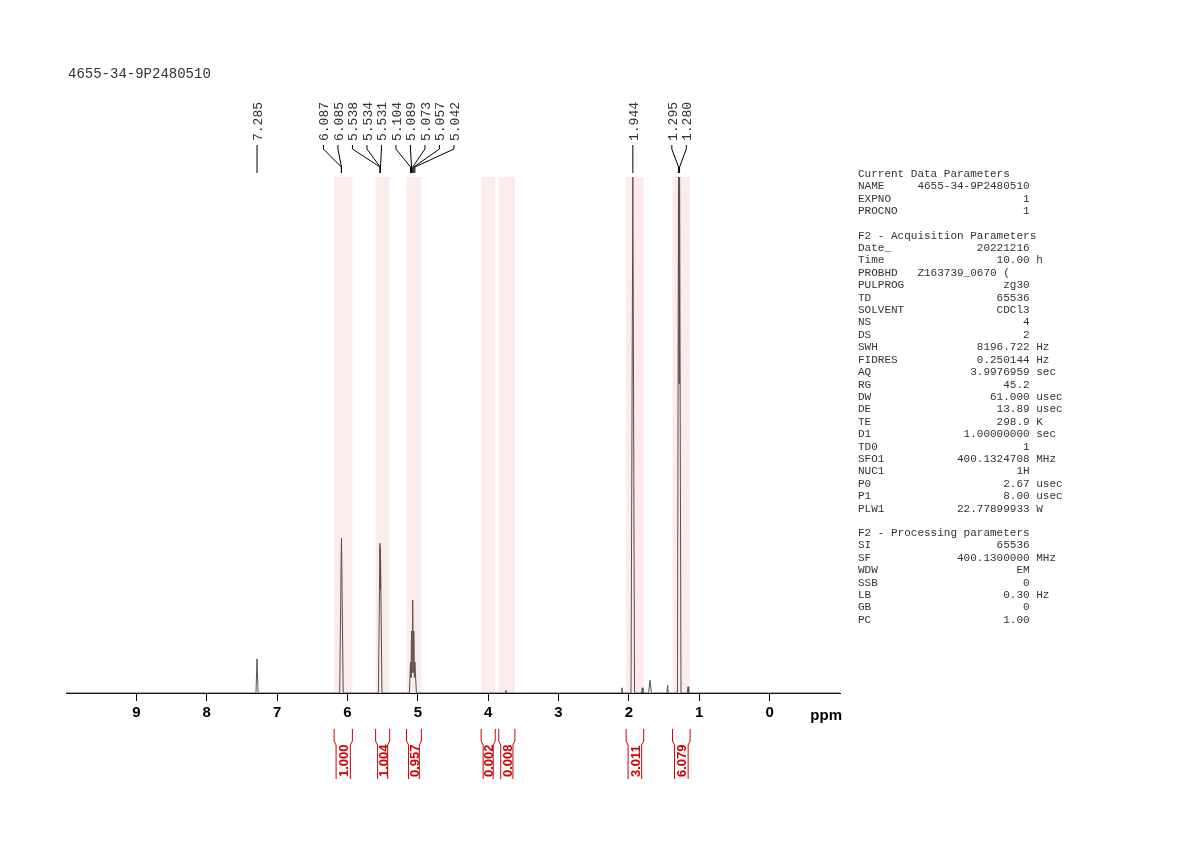  I want to click on annotation: 5.531, so click(383, 121).